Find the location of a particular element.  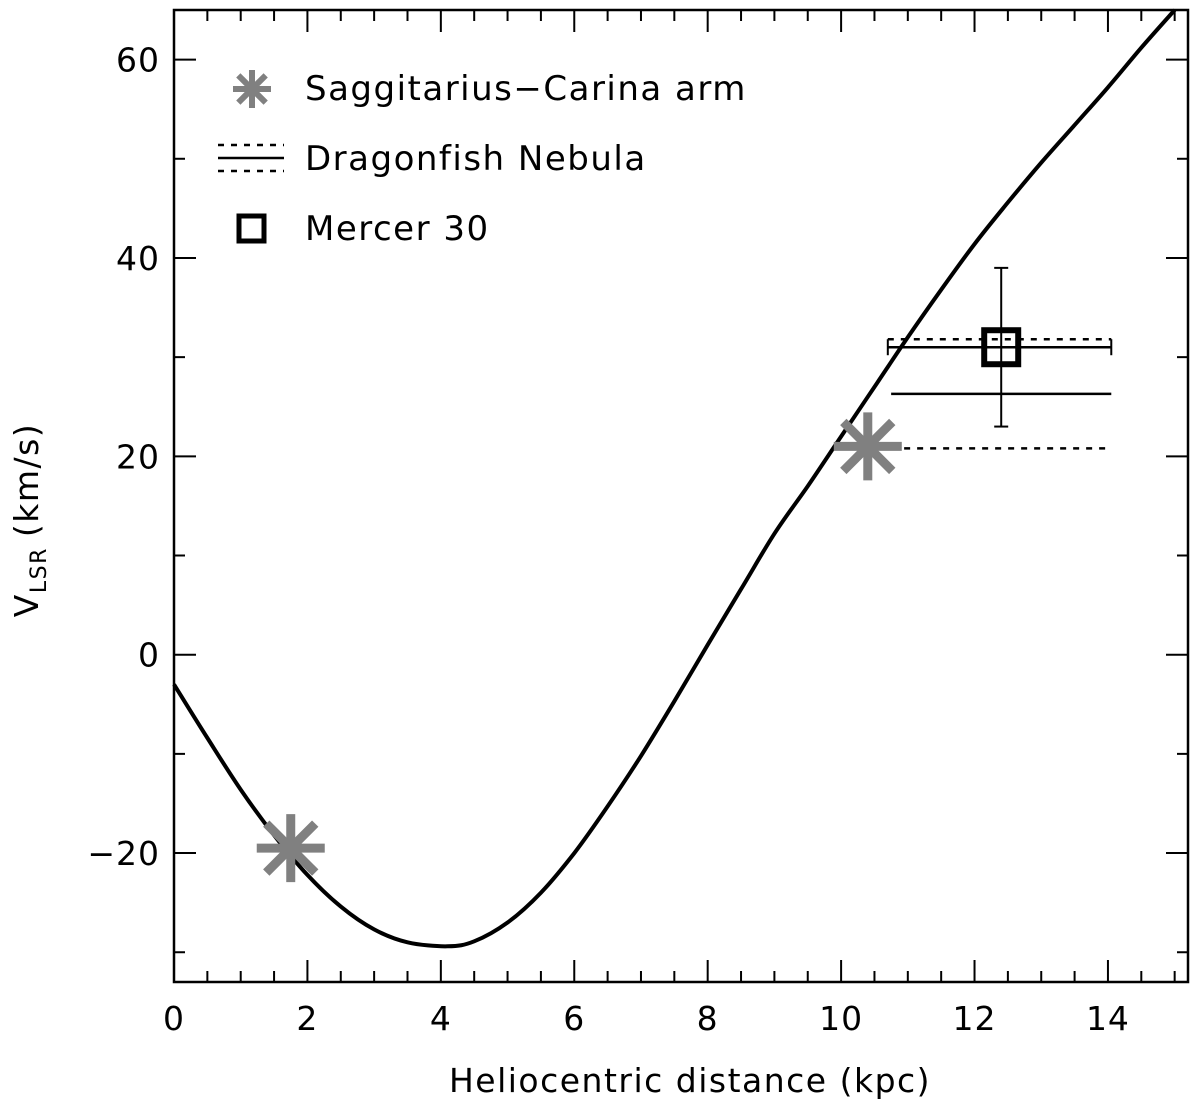

x-axis-label: Heliocentric distance (kpc) is located at coordinates (690, 1080).